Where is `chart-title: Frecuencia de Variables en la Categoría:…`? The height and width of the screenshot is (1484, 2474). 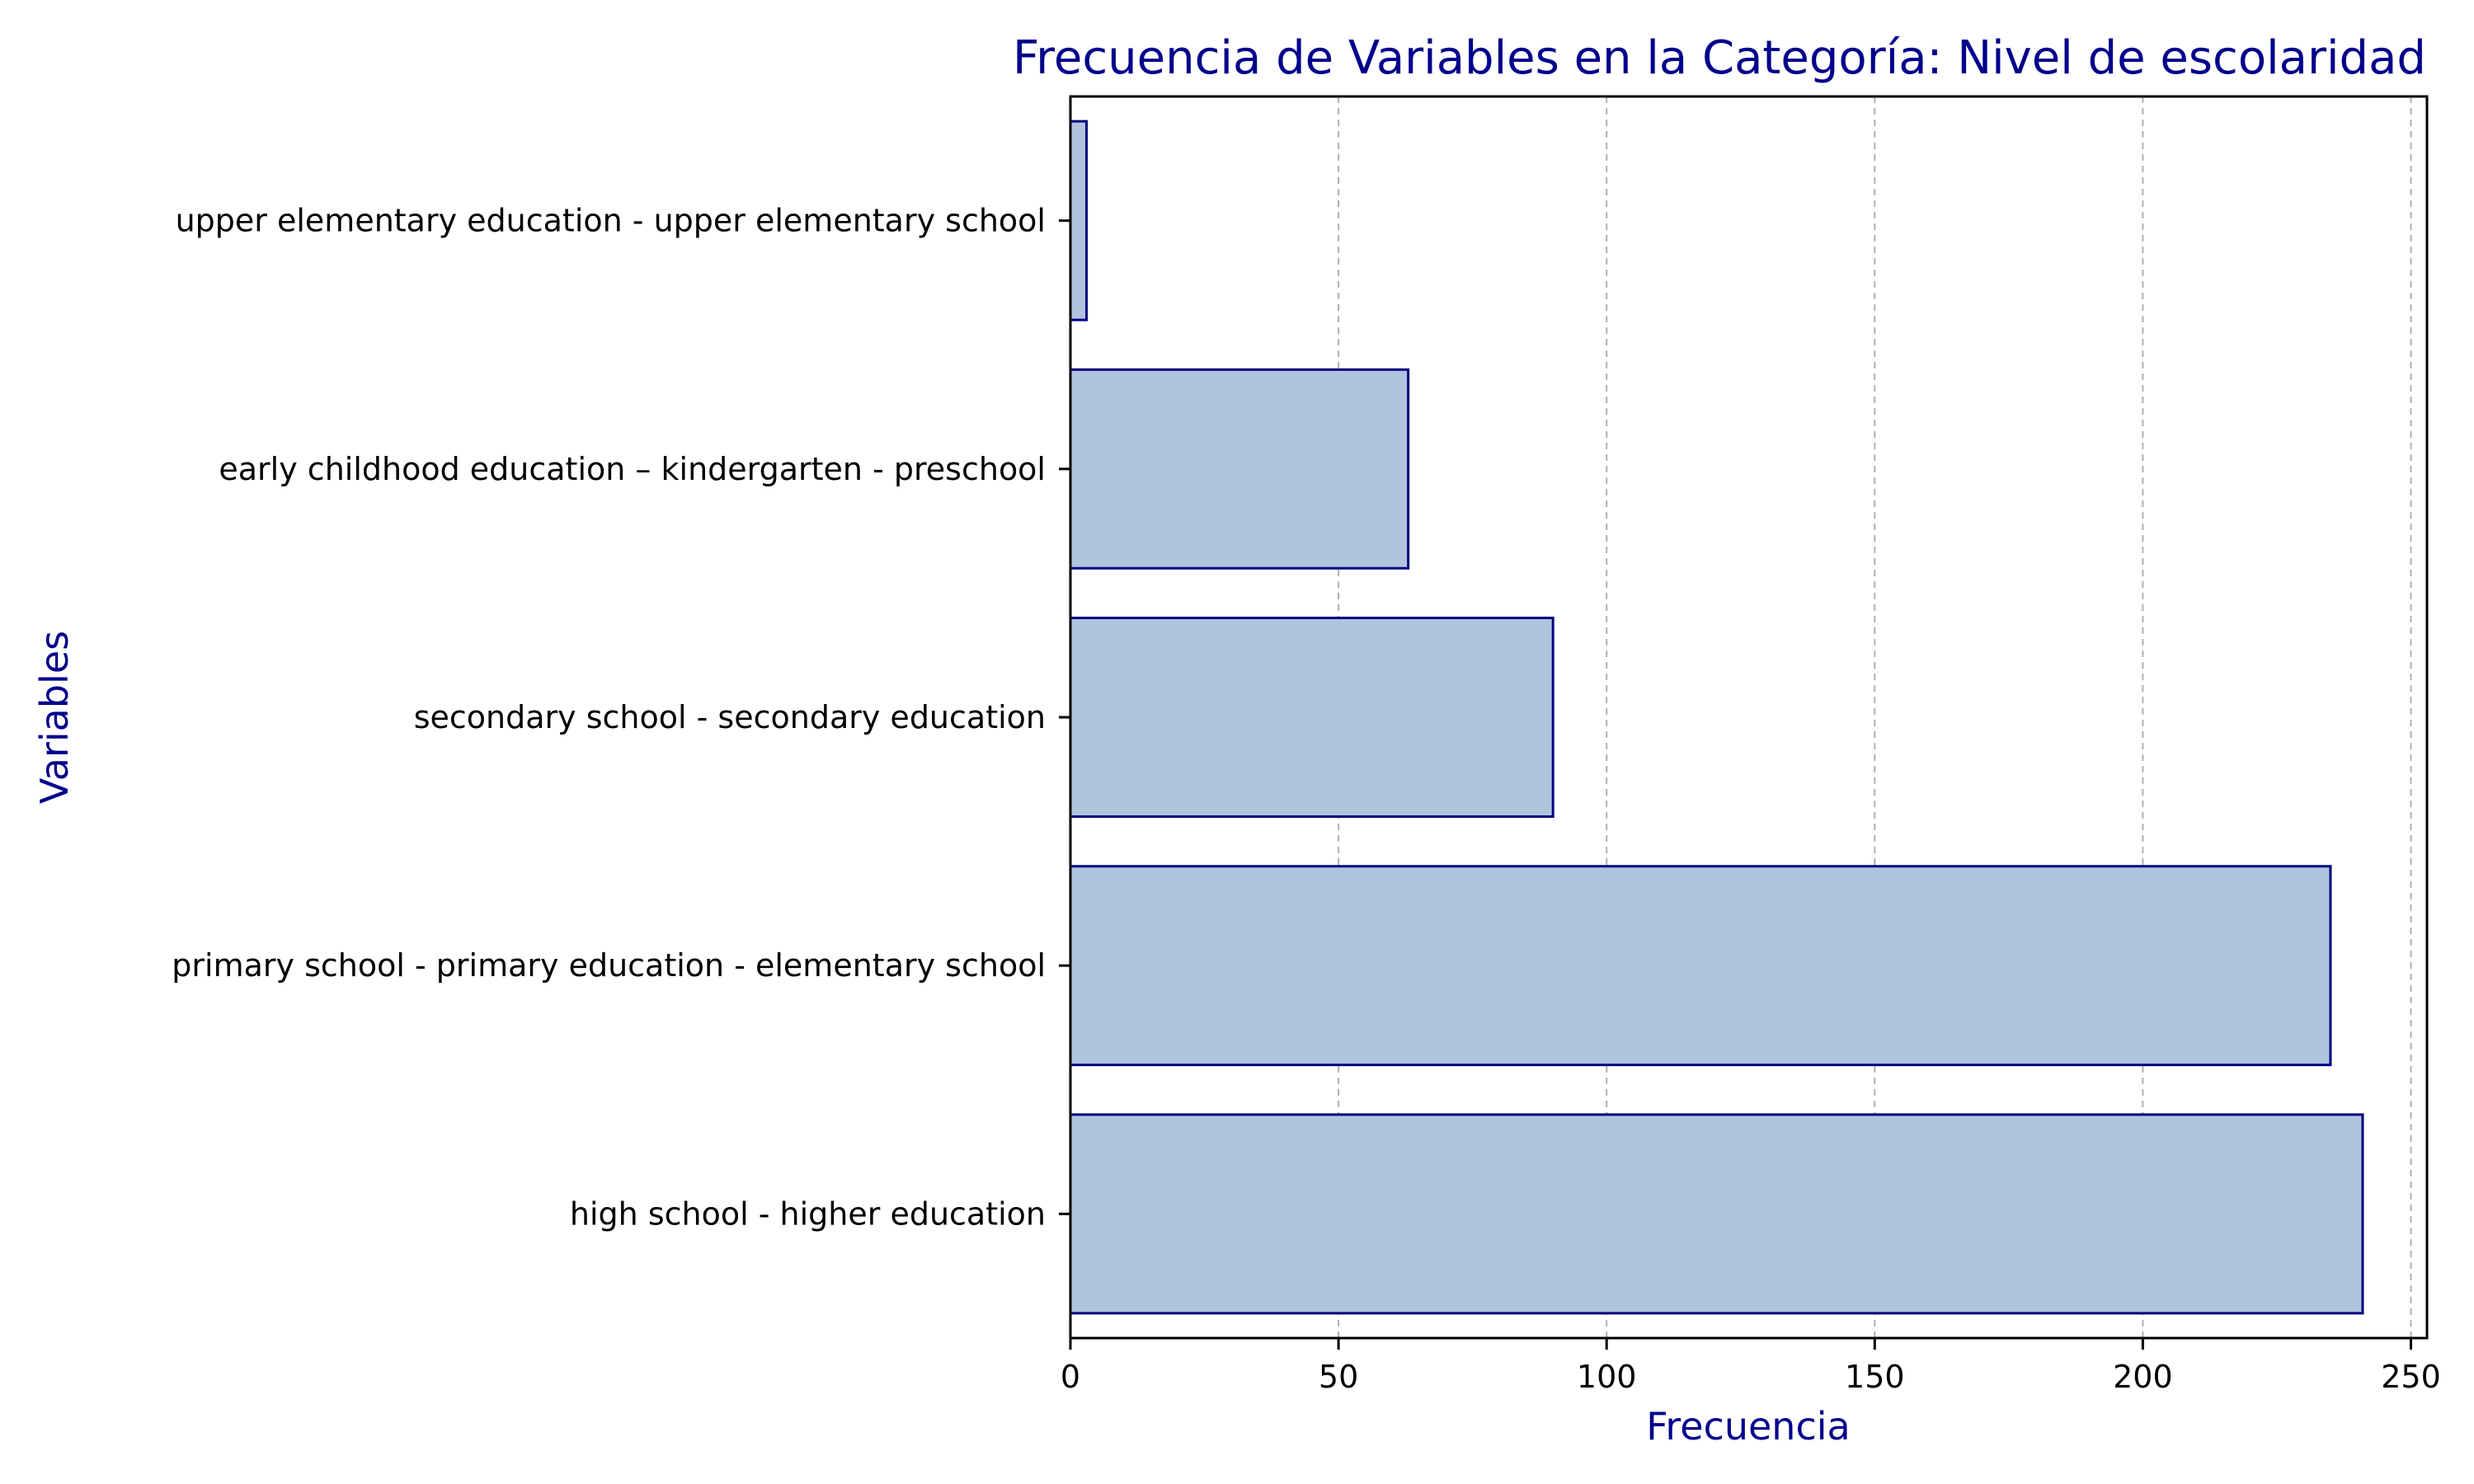 chart-title: Frecuencia de Variables en la Categoría:… is located at coordinates (1719, 58).